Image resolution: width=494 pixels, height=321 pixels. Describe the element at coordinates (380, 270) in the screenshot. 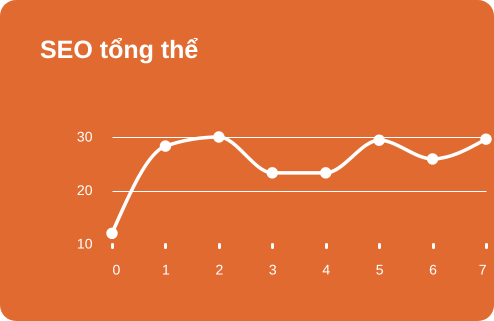

I see `x-tick-label: 5` at that location.